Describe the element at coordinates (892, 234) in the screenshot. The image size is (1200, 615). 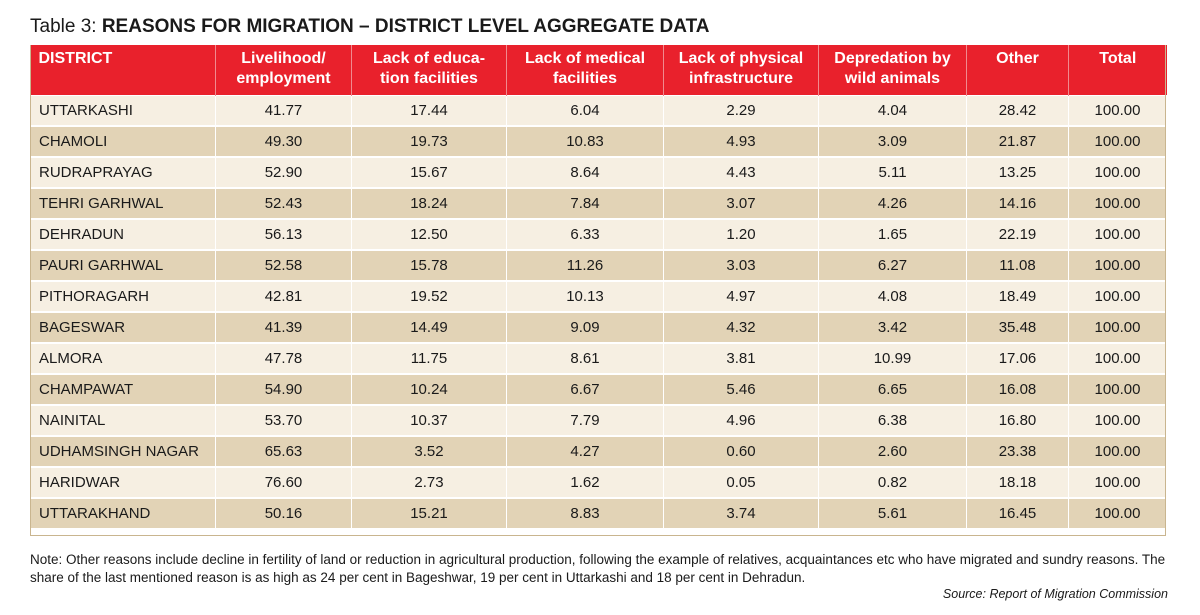
I see `cell-wild-animals: 1.65` at that location.